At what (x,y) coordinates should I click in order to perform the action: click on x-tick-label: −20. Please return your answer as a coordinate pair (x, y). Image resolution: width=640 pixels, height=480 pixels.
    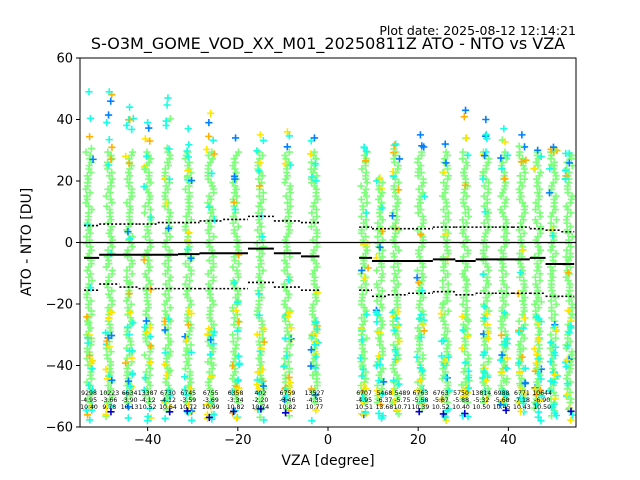
    Looking at the image, I should click on (237, 440).